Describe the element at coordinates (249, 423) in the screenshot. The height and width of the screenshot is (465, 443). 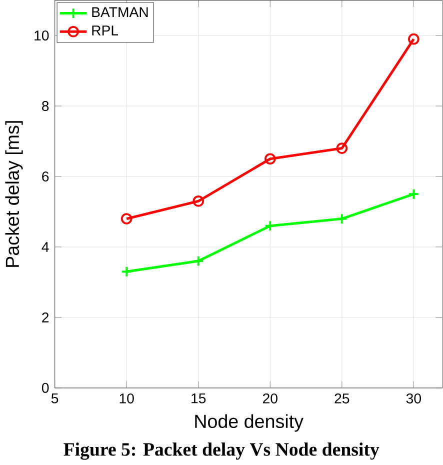
I see `x-axis-title: Node density` at that location.